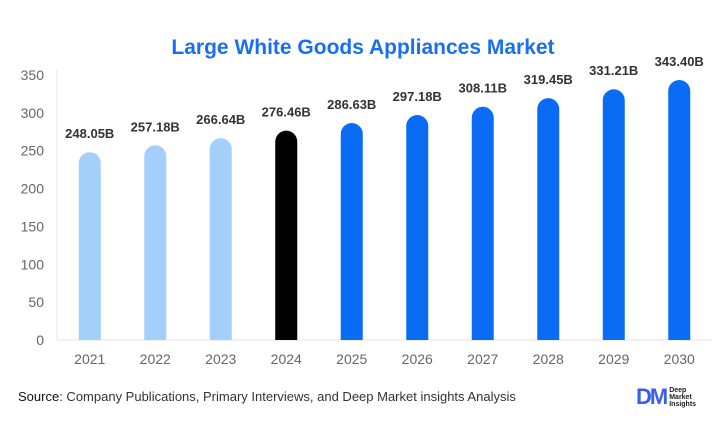 The image size is (726, 443). What do you see at coordinates (482, 359) in the screenshot?
I see `x-tick-label: 2027` at bounding box center [482, 359].